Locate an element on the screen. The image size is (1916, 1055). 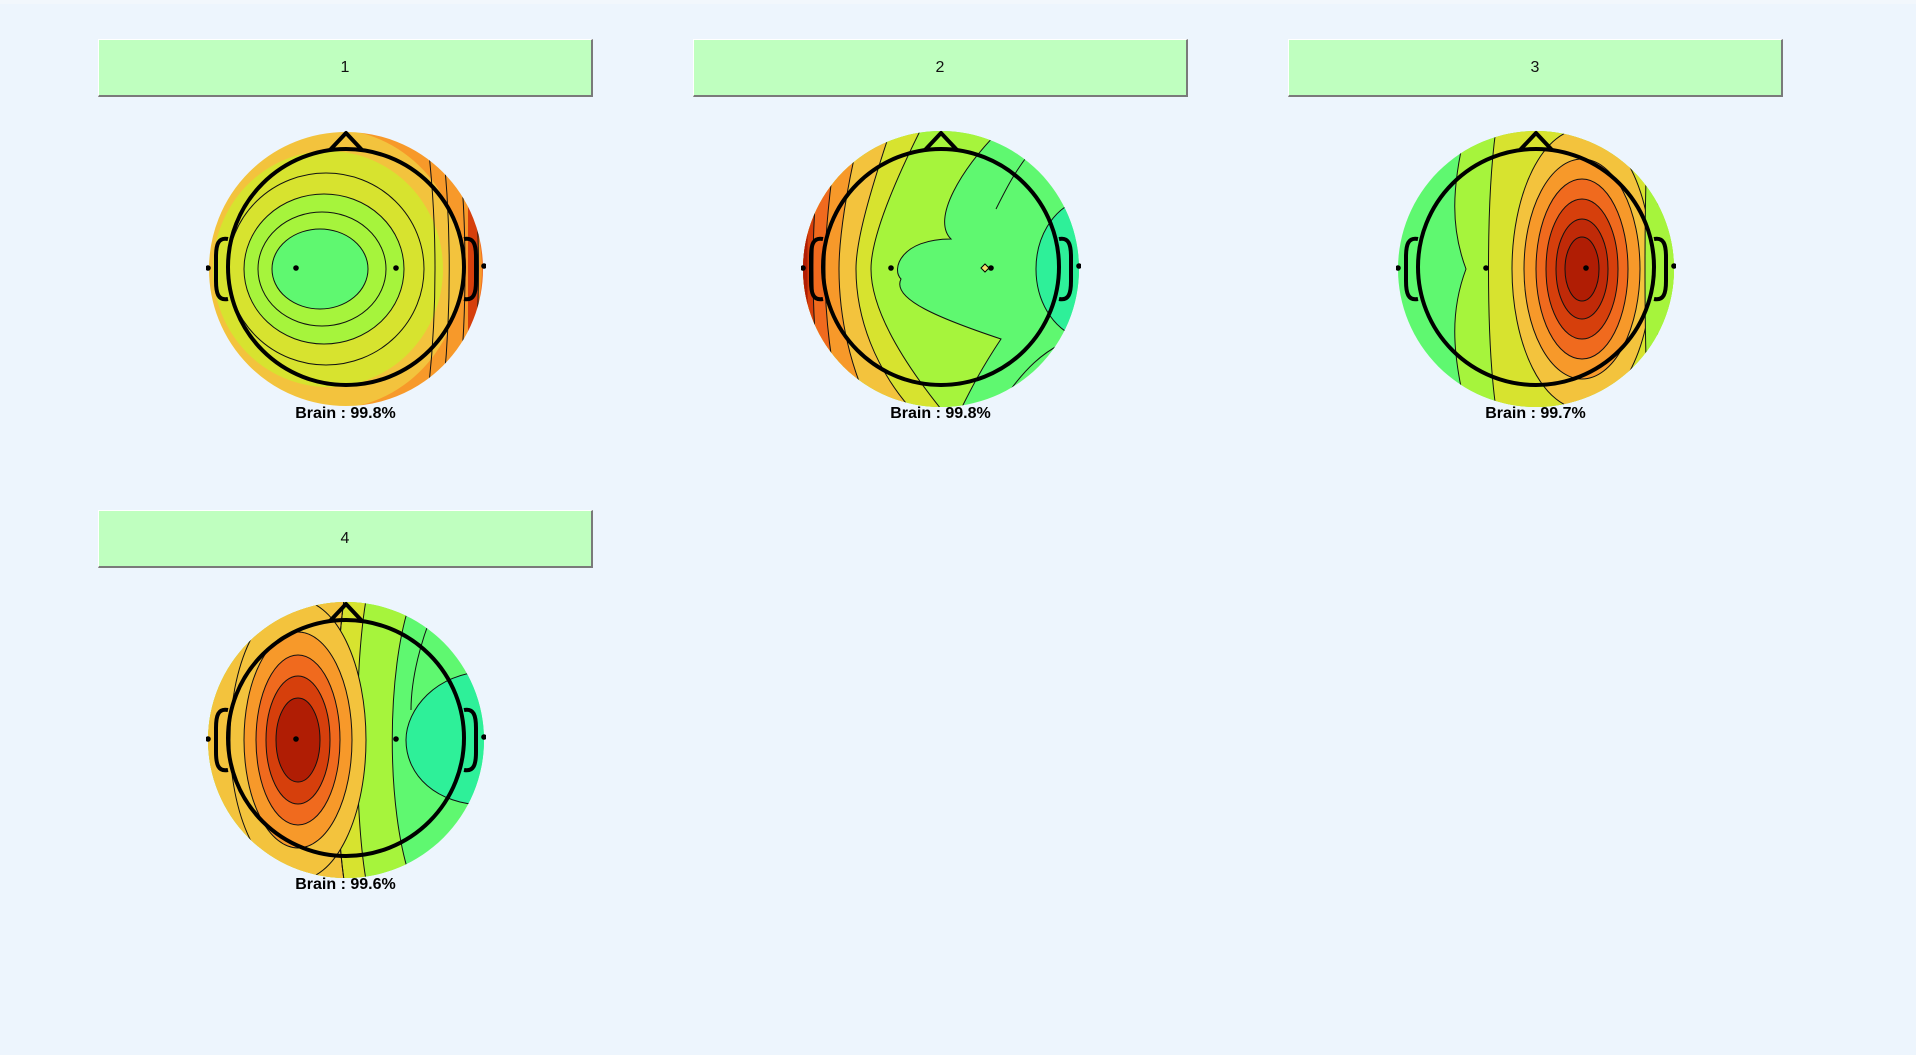
component-button-3: 3 is located at coordinates (1535, 68).